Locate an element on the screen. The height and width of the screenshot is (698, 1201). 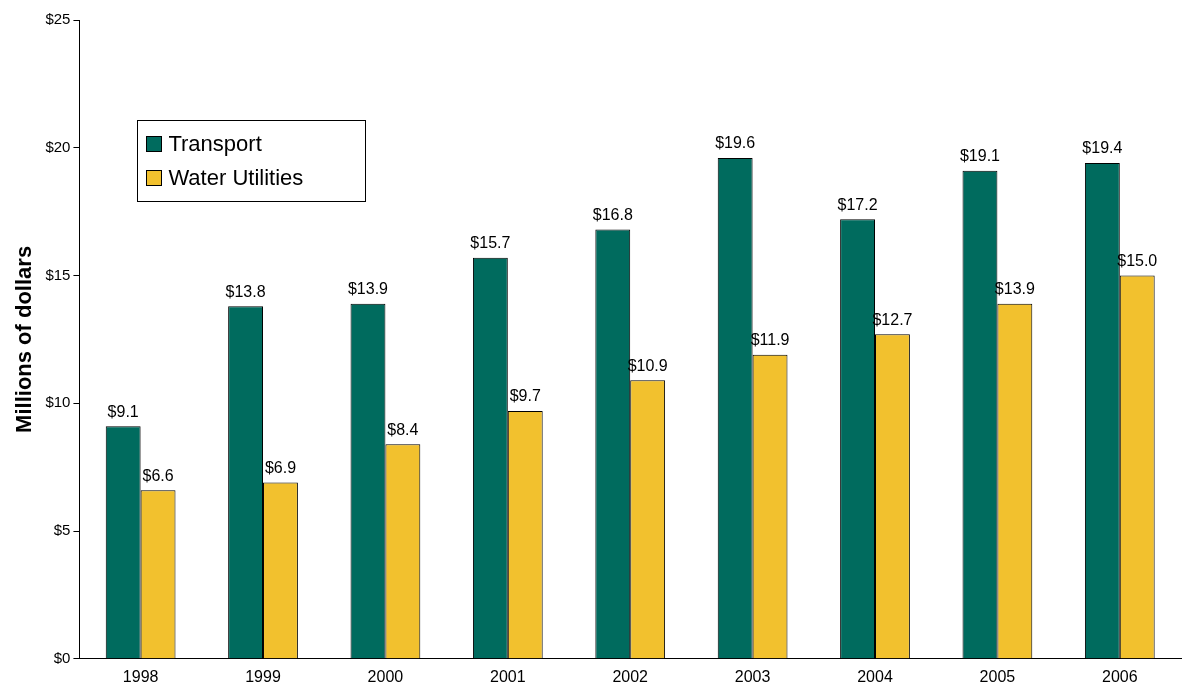
data-label: $6.9 is located at coordinates (280, 467).